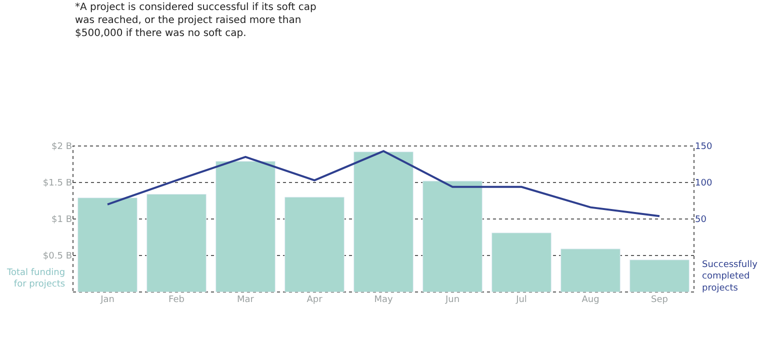 The height and width of the screenshot is (348, 770). Describe the element at coordinates (176, 300) in the screenshot. I see `x-tick-label: Feb` at that location.